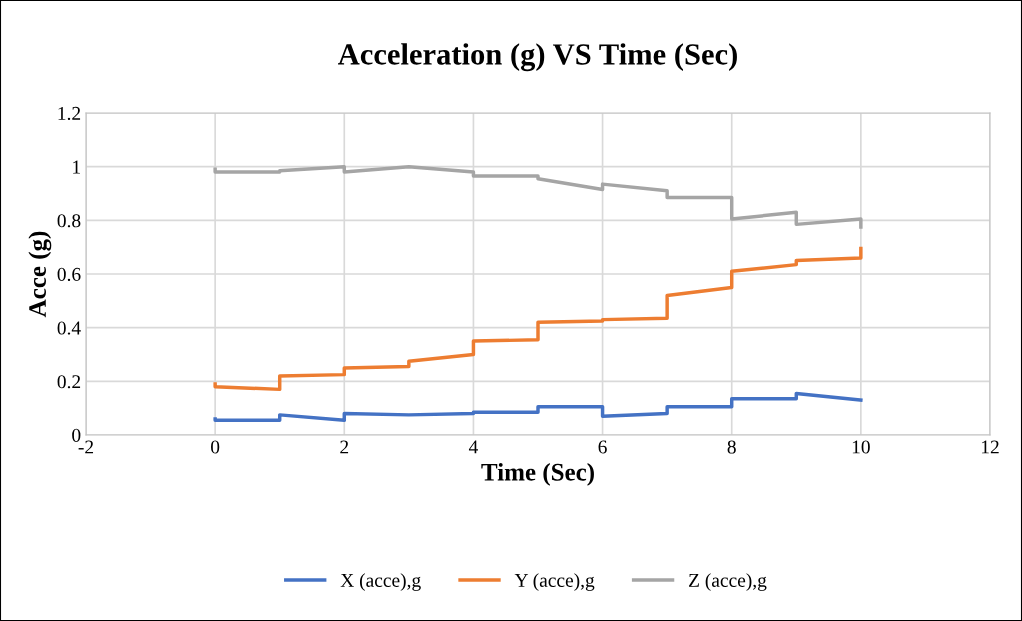 The width and height of the screenshot is (1022, 621). Describe the element at coordinates (76, 167) in the screenshot. I see `y-tick-label: 1` at that location.